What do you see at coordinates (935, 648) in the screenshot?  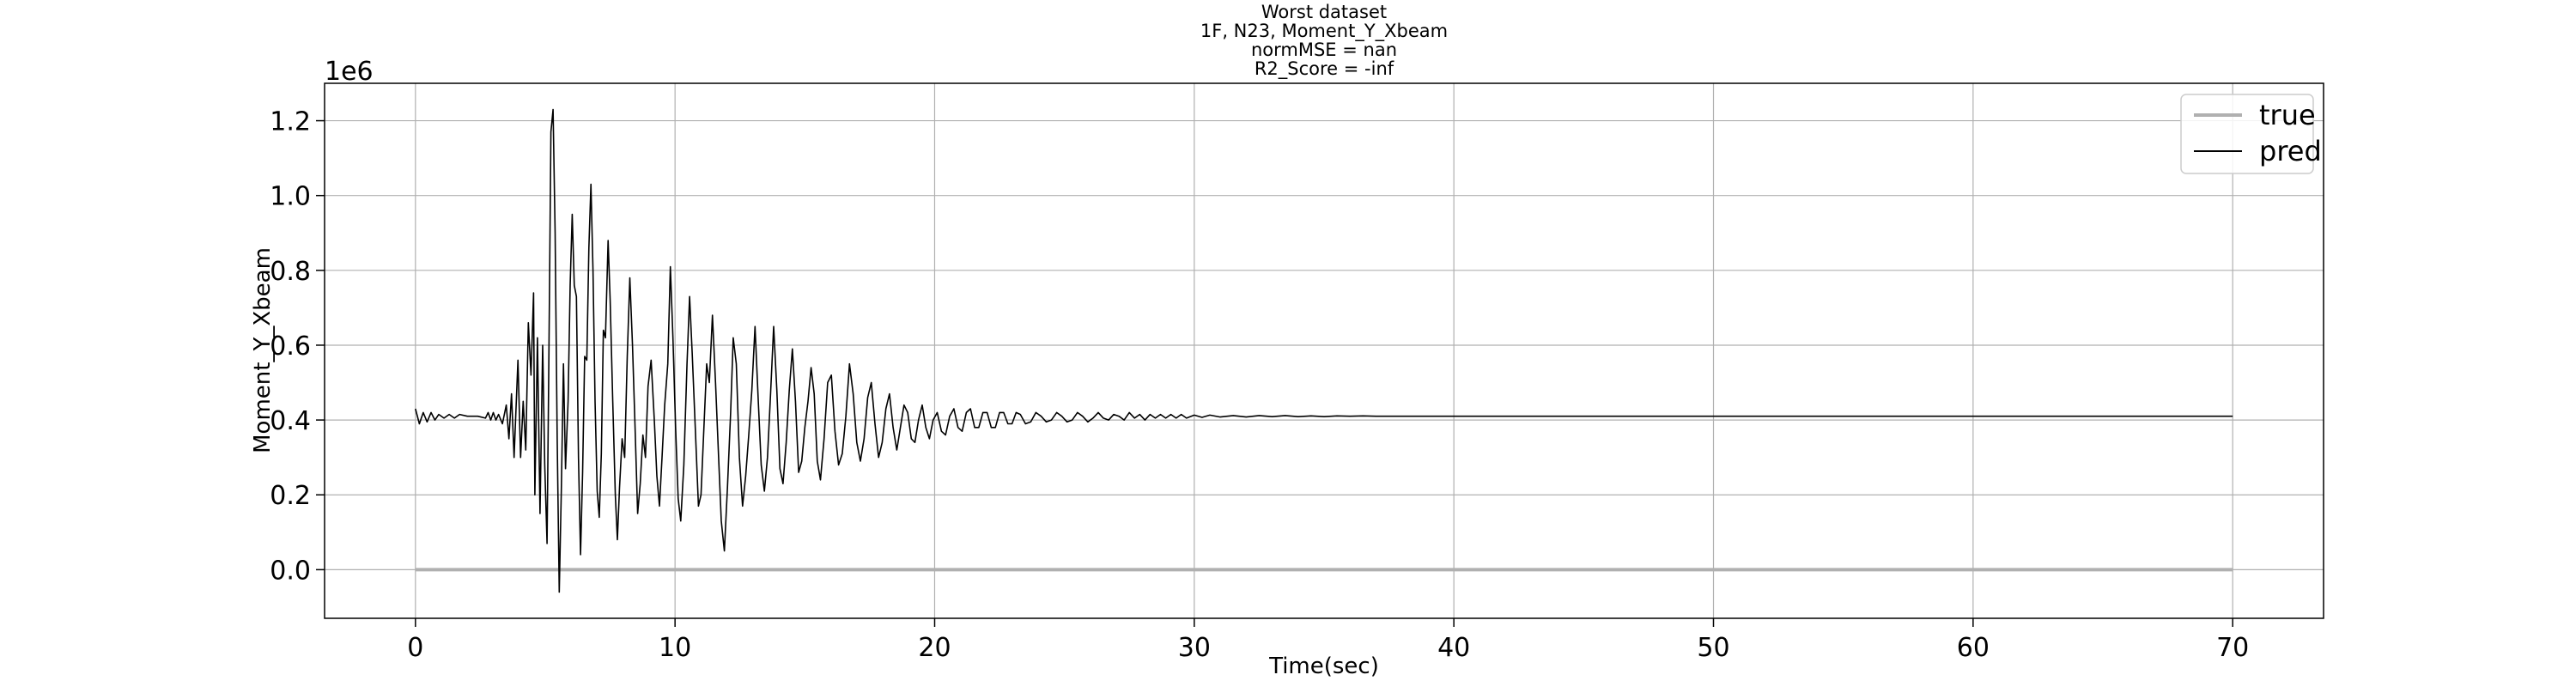 I see `x-tick-label: 20` at bounding box center [935, 648].